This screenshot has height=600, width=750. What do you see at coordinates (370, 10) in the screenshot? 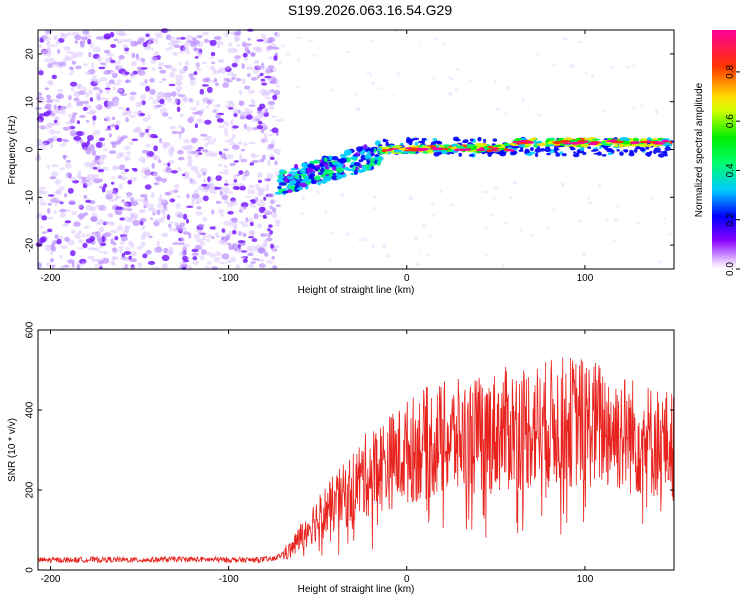
I see `chart-title: S199.2026.063.16.54.G29` at bounding box center [370, 10].